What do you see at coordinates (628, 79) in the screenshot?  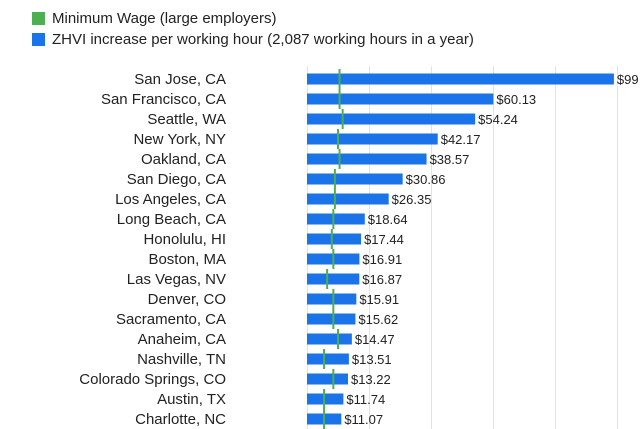 I see `bar-value-label: $99` at bounding box center [628, 79].